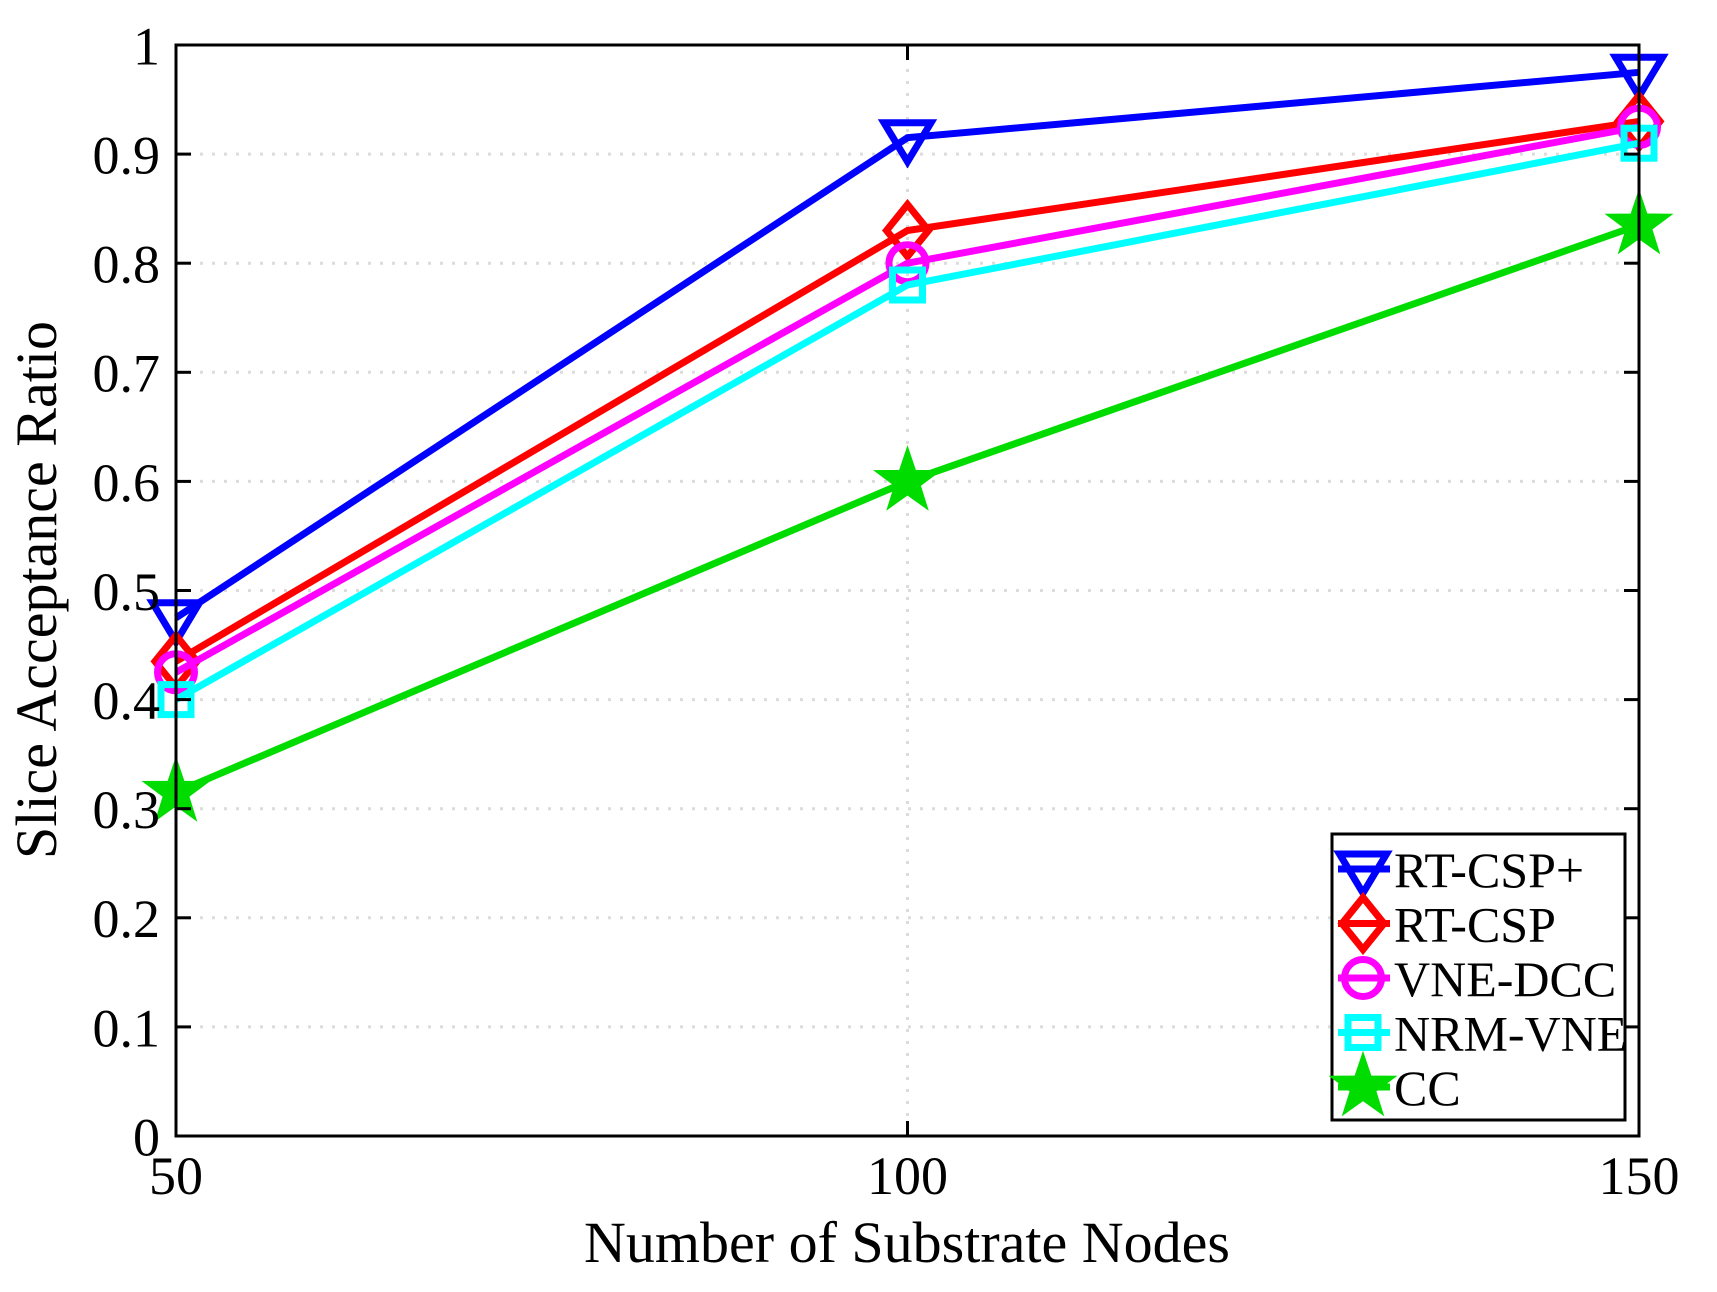  I want to click on legend-entry: NRM-VNE, so click(1482, 1034).